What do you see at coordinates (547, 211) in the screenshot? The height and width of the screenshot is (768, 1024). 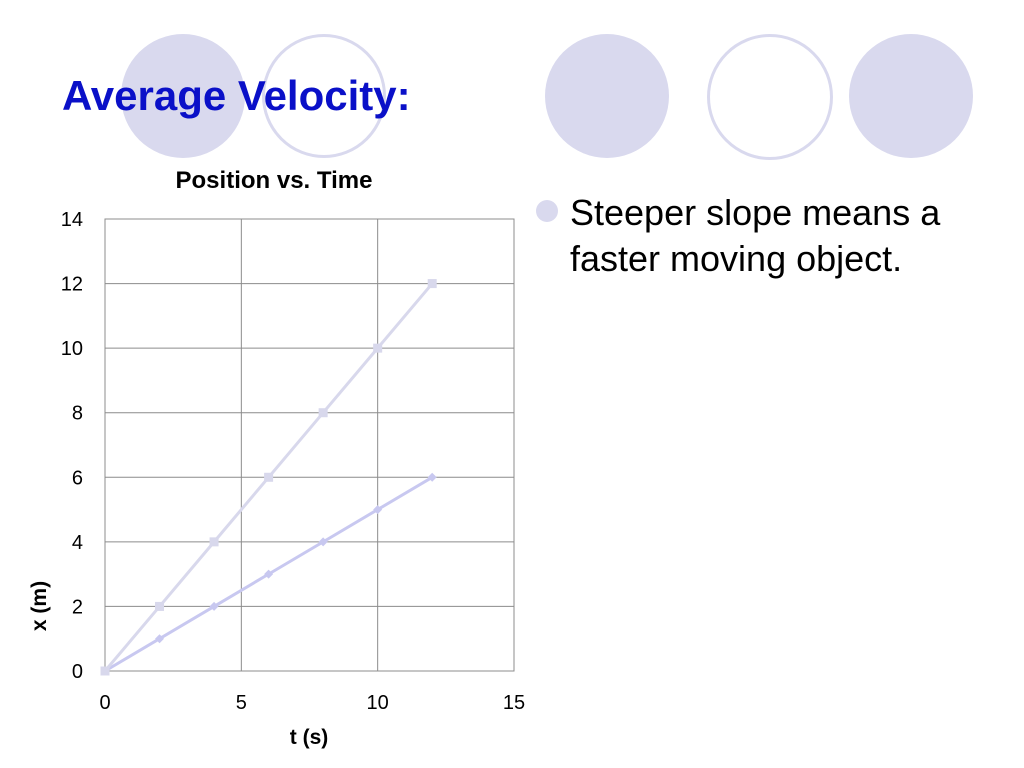 I see `bullet-dot-icon` at bounding box center [547, 211].